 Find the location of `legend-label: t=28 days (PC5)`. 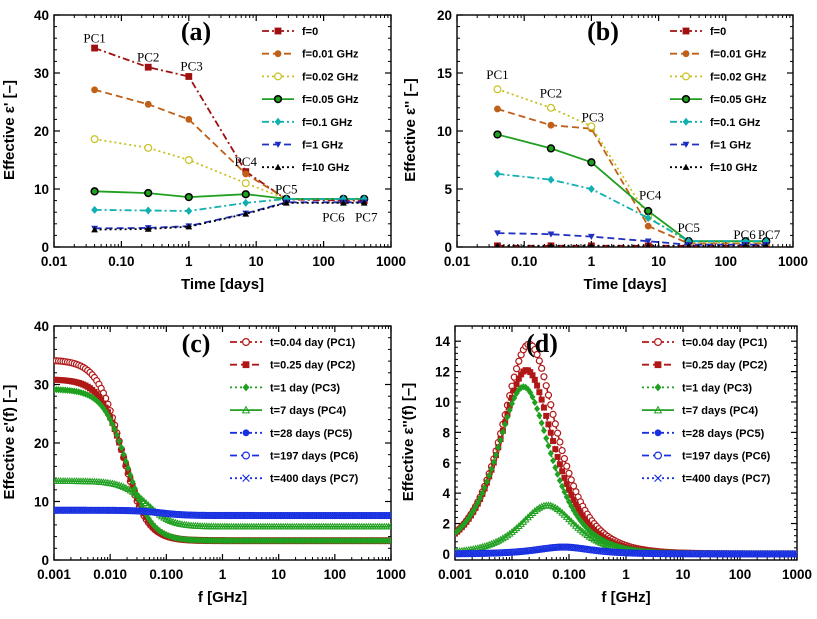

legend-label: t=28 days (PC5) is located at coordinates (311, 434).